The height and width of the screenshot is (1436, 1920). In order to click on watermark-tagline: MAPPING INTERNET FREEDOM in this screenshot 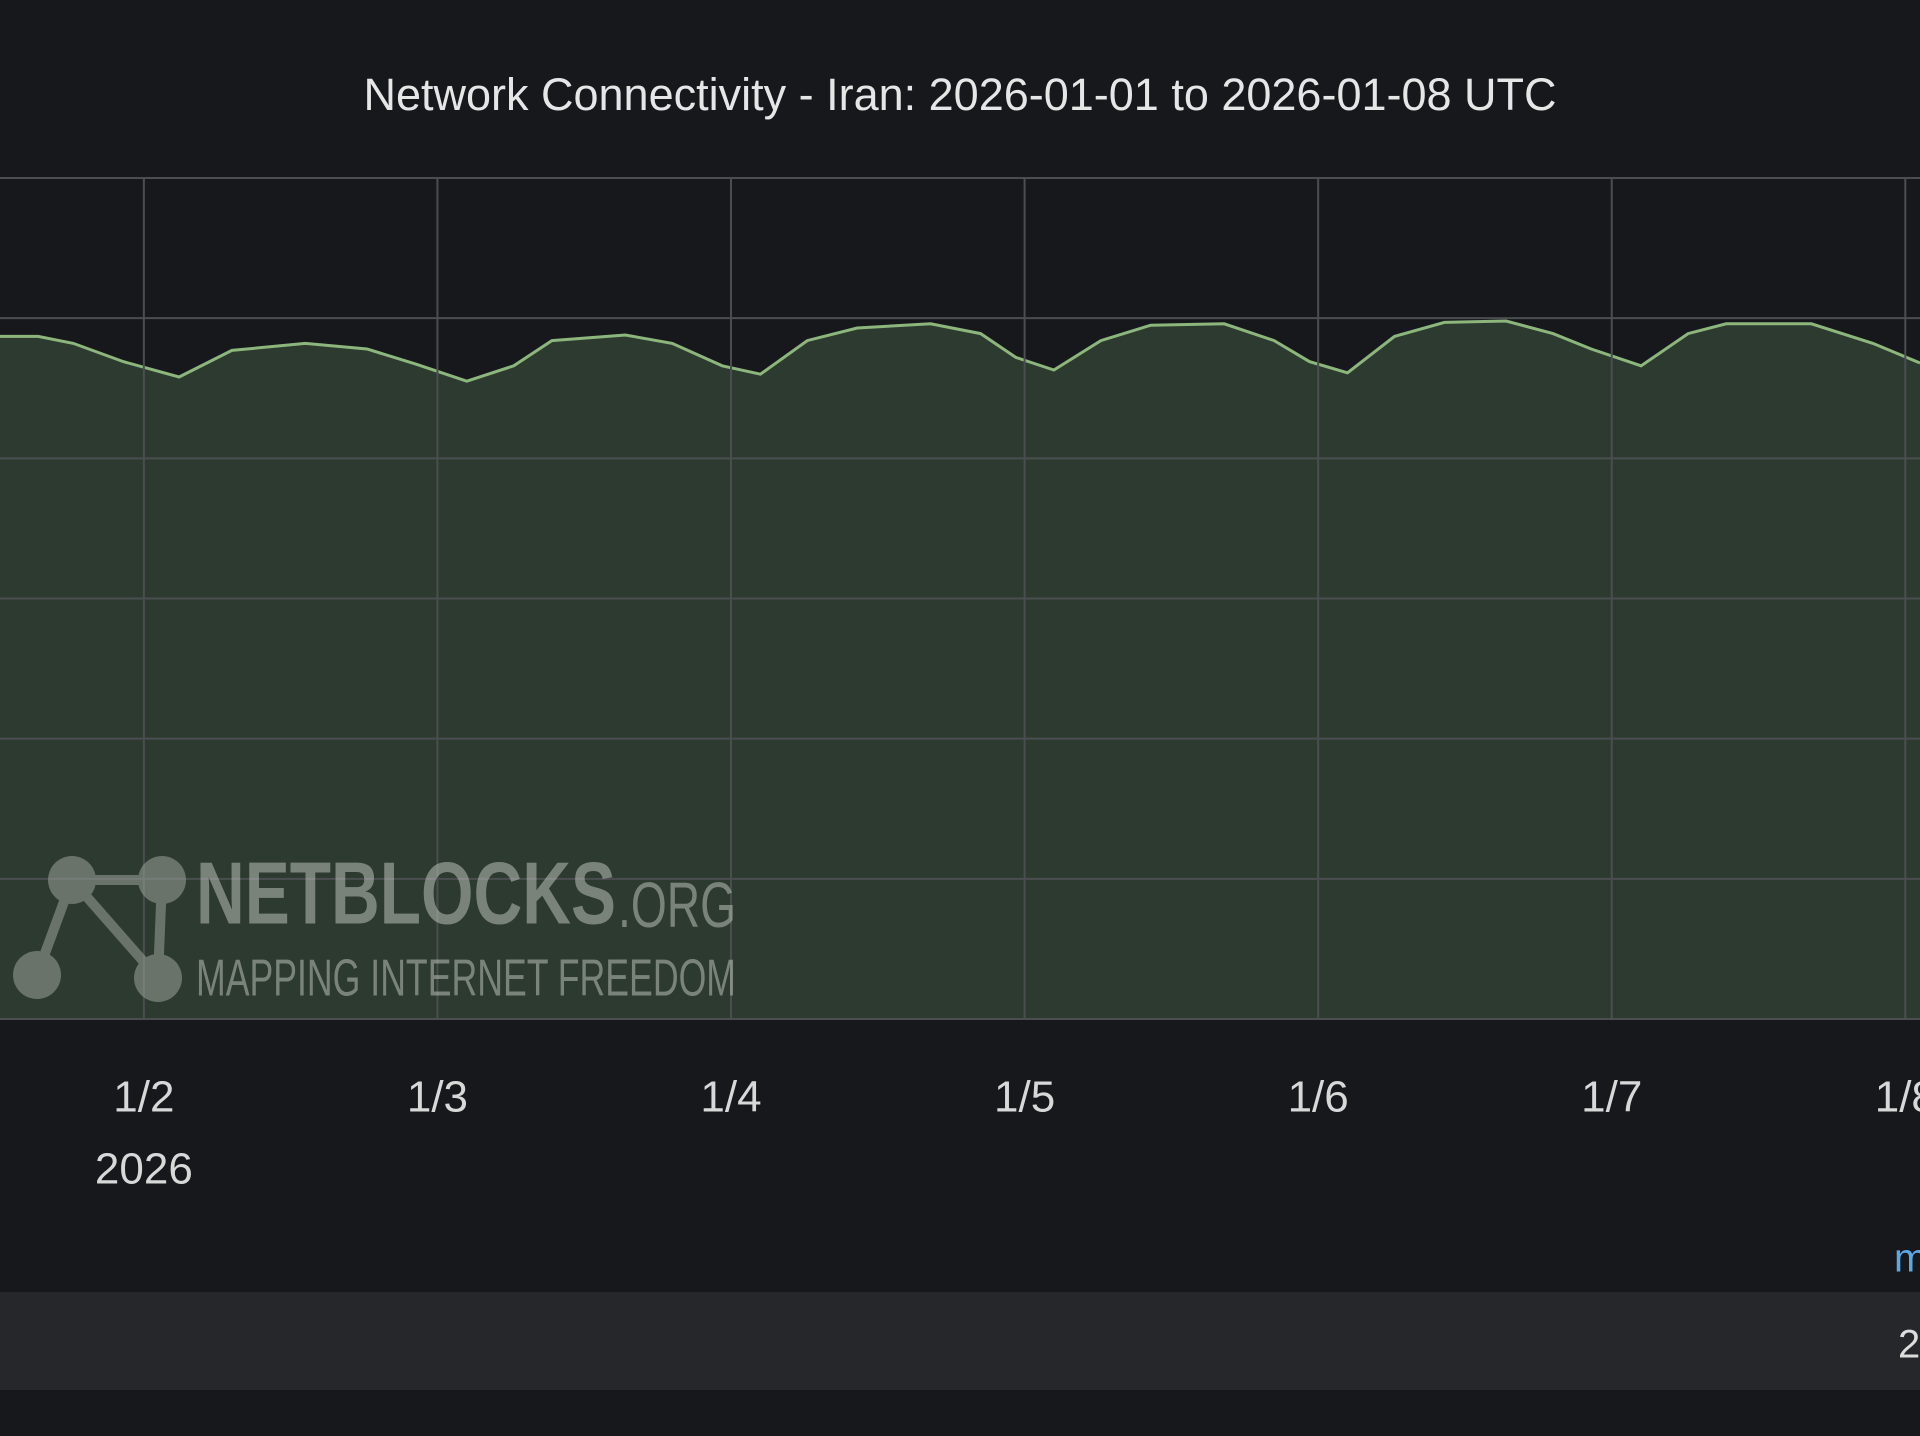, I will do `click(466, 979)`.